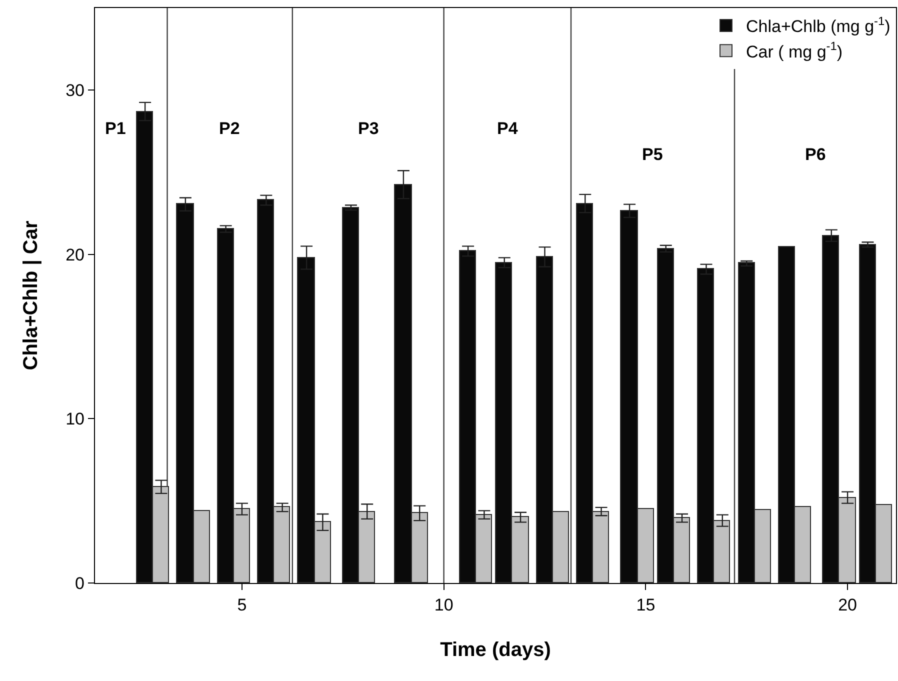  I want to click on annotation: P3, so click(368, 128).